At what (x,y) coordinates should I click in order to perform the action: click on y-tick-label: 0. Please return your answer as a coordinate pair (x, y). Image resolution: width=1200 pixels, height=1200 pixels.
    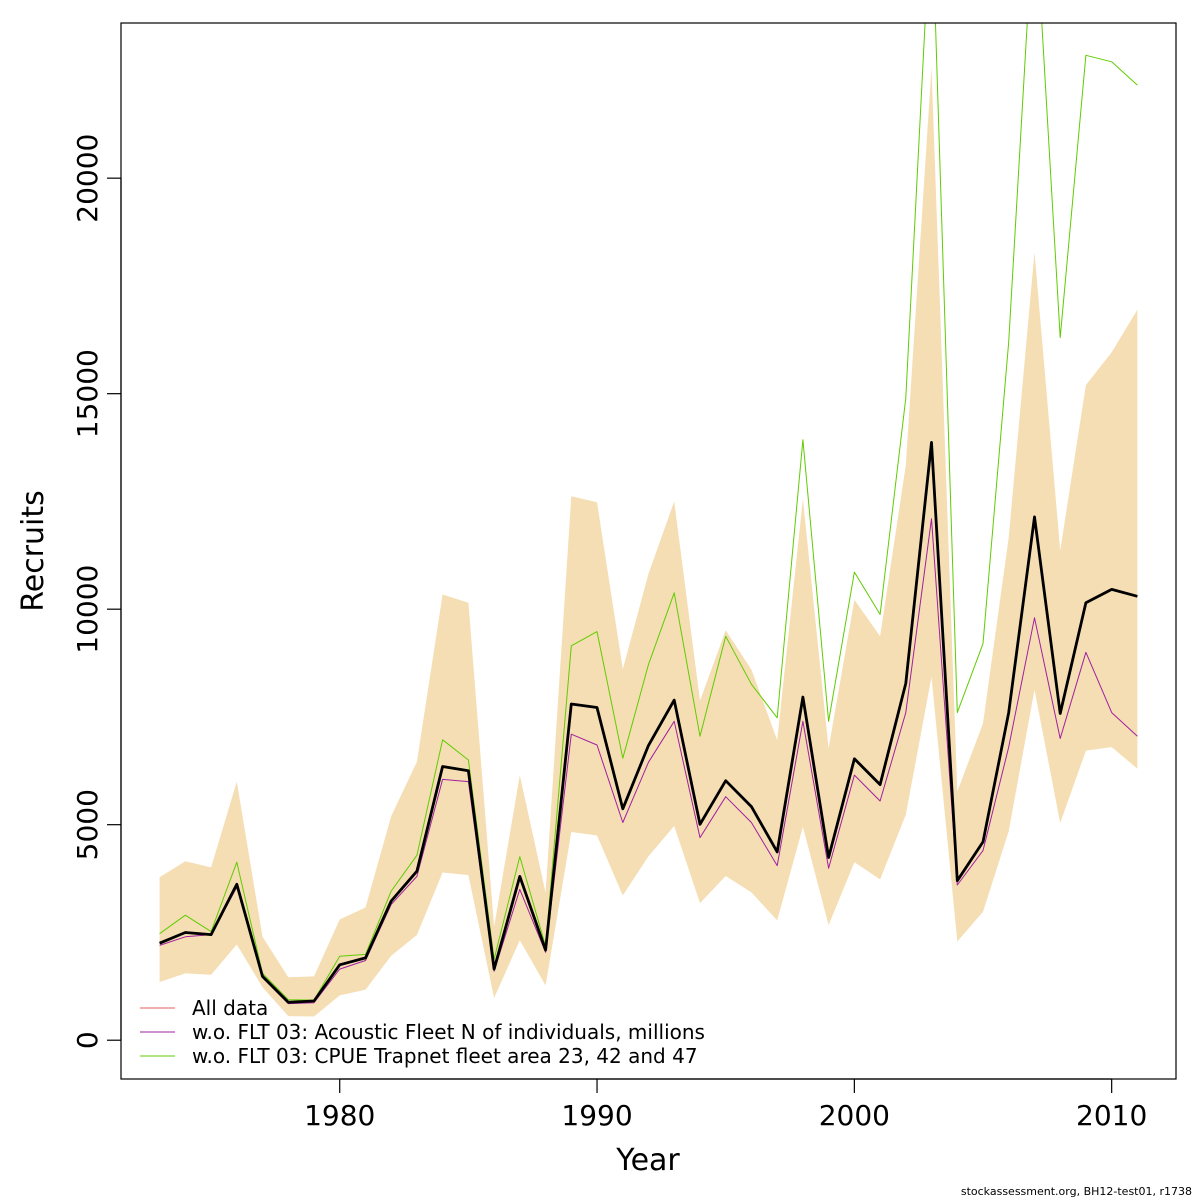
    Looking at the image, I should click on (87, 1040).